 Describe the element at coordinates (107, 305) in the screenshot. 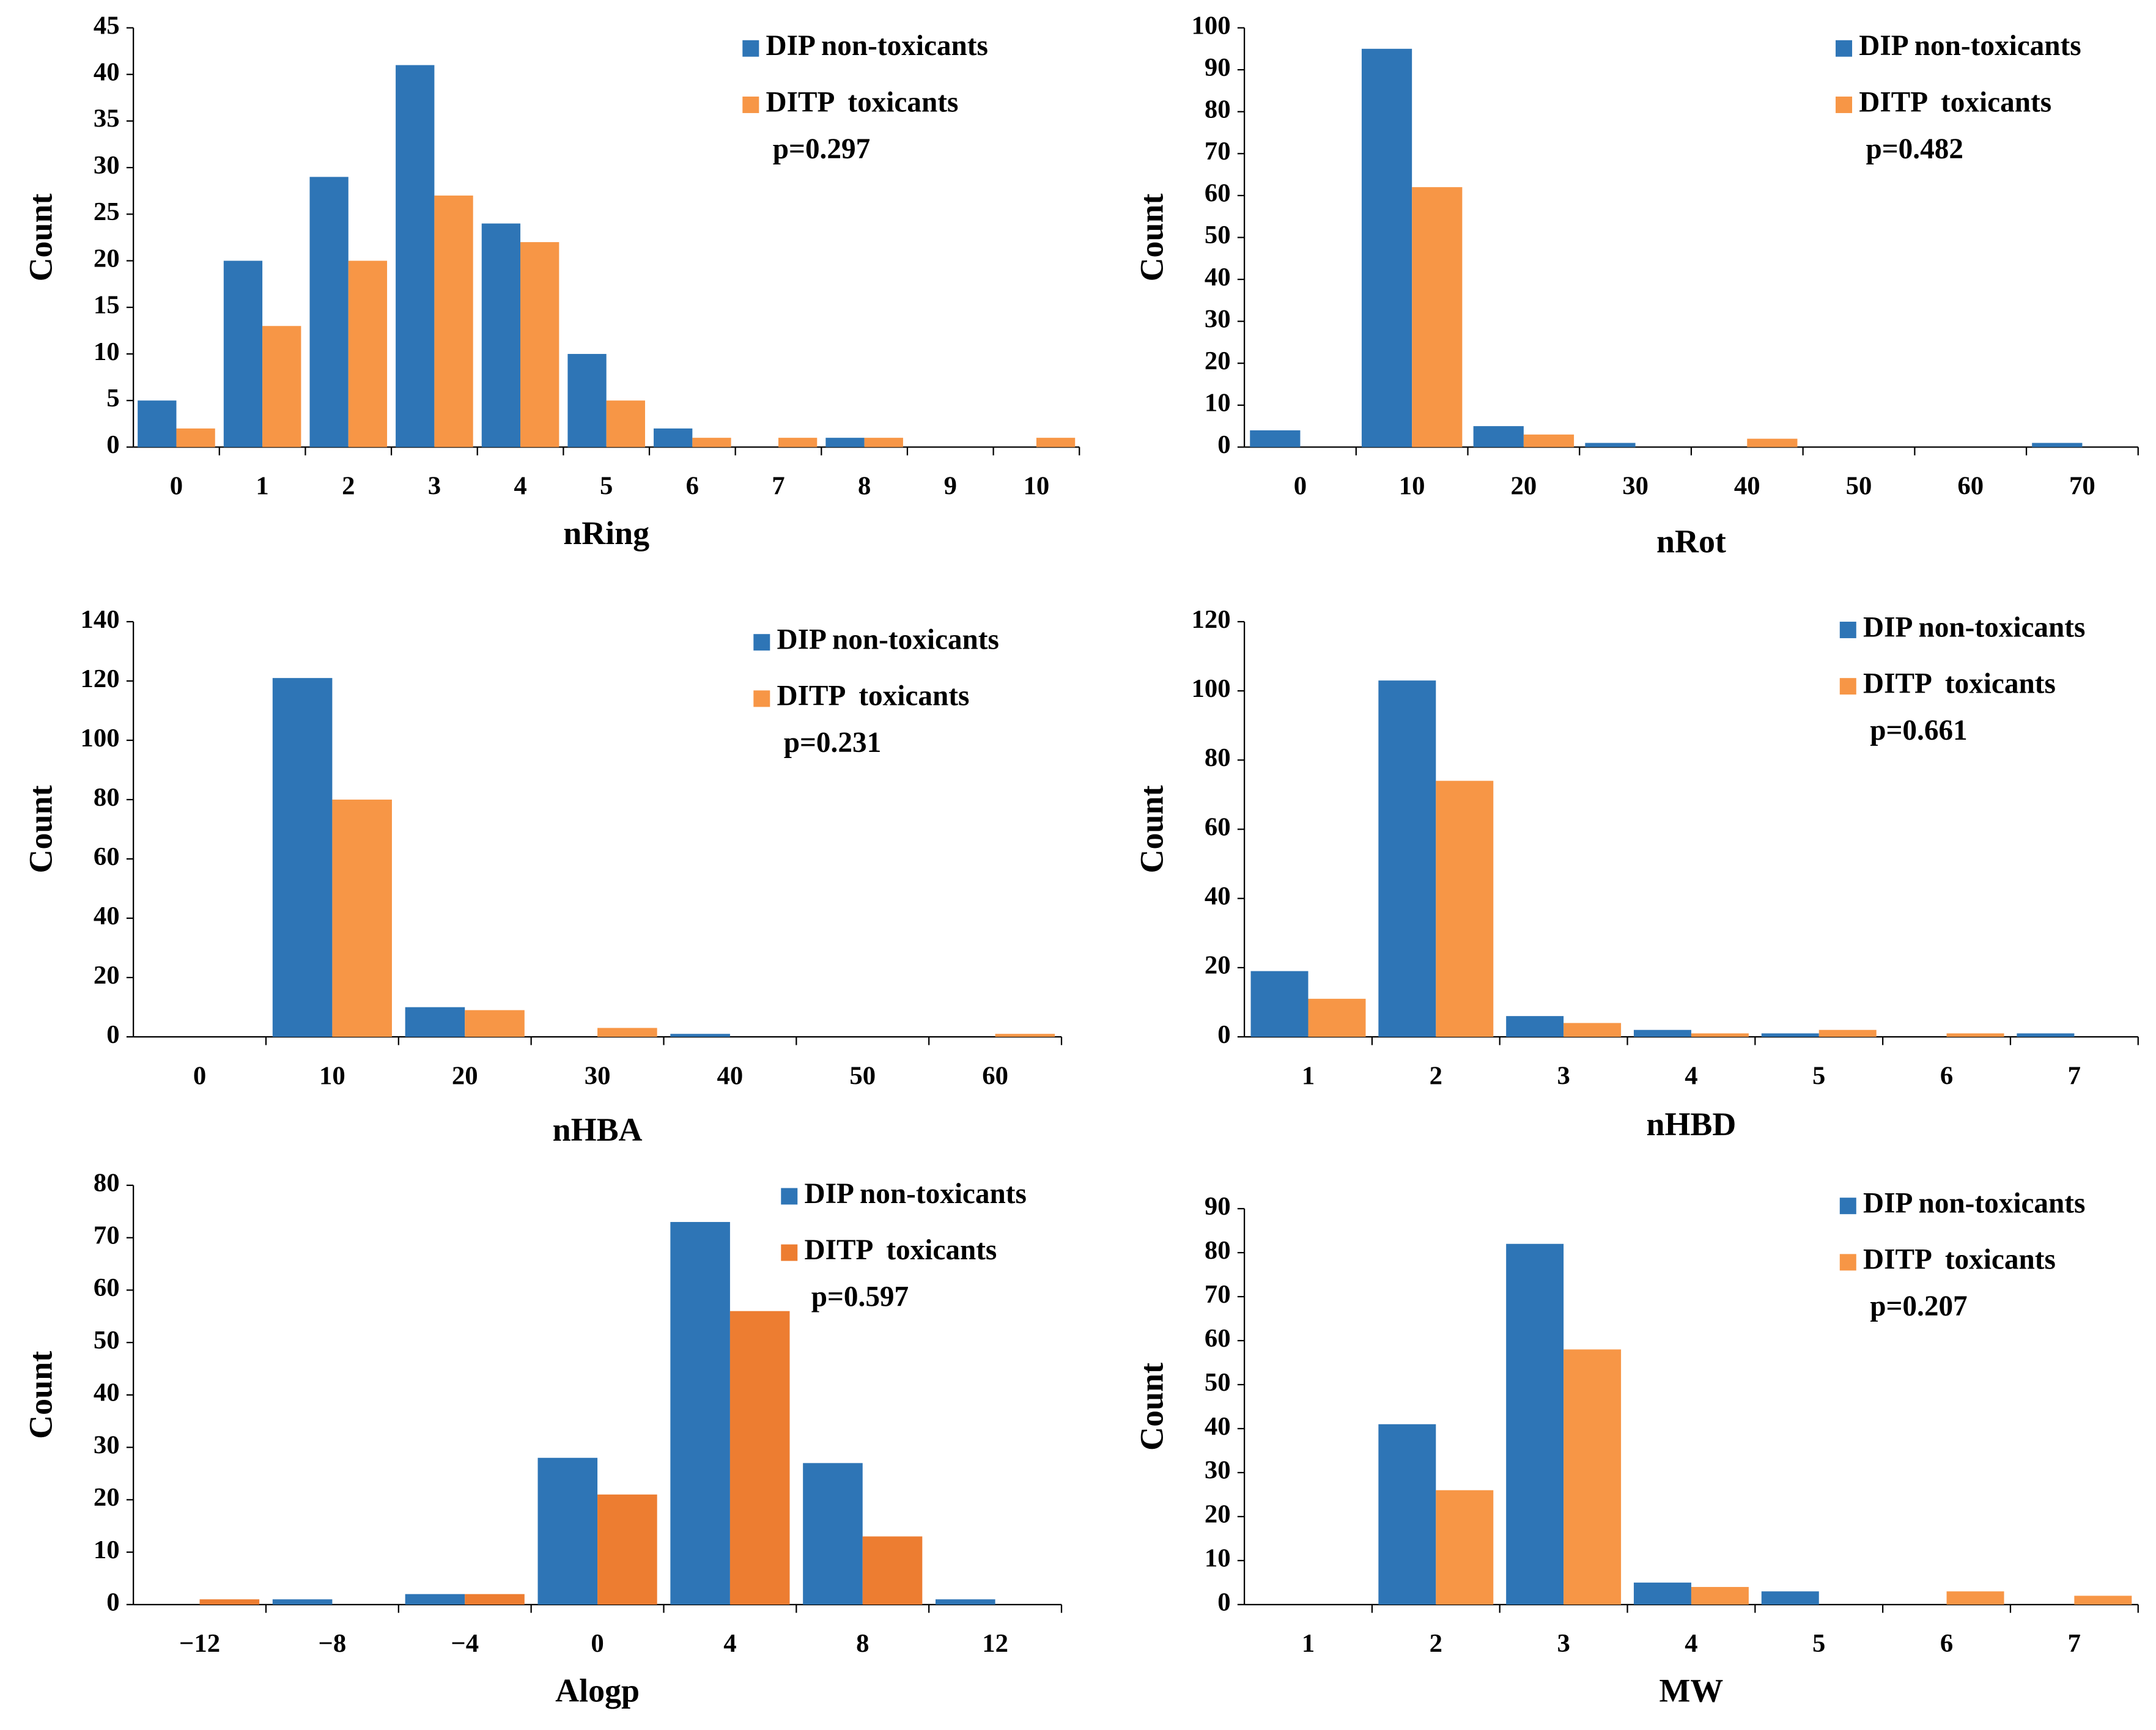

I see `y-tick-label: 15` at that location.